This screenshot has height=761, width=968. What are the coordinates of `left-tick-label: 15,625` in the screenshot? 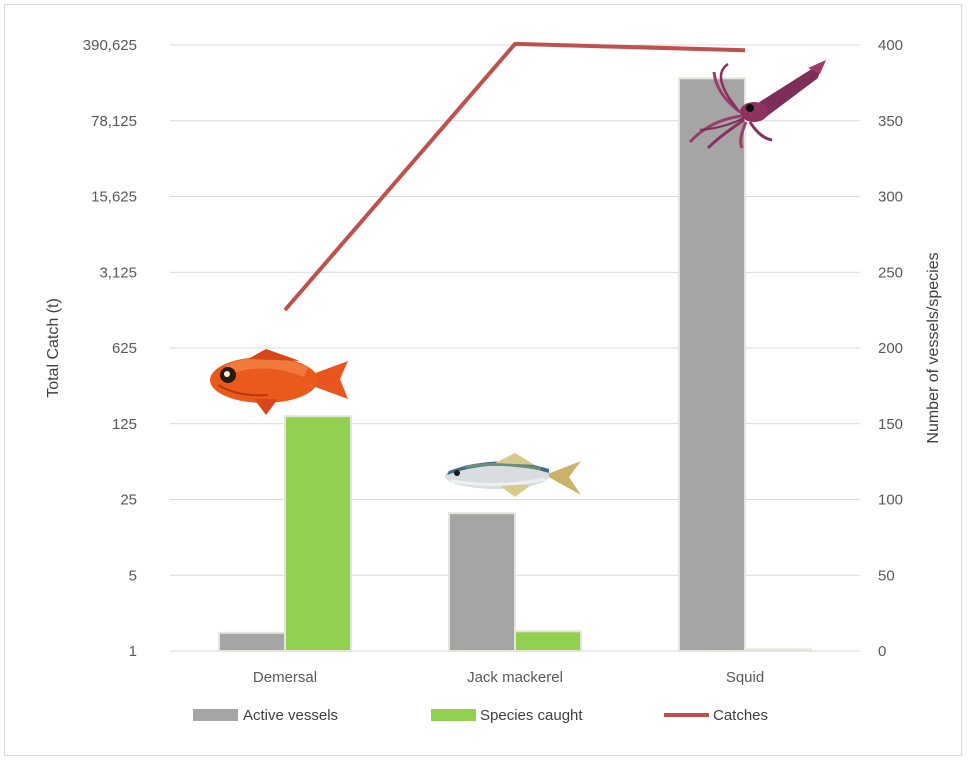 It's located at (114, 197).